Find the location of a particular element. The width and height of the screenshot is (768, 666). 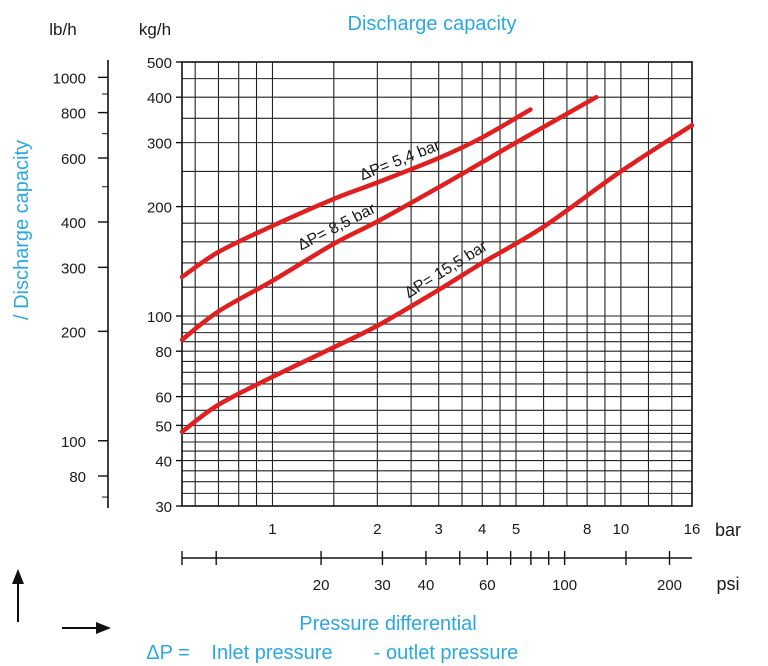

lb-tick-label: 200 is located at coordinates (73, 332).